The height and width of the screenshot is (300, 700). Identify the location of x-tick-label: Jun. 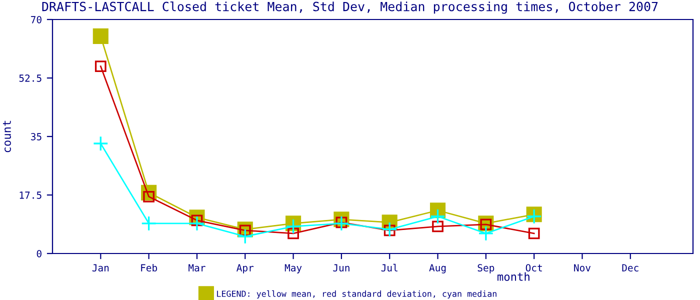
(341, 268).